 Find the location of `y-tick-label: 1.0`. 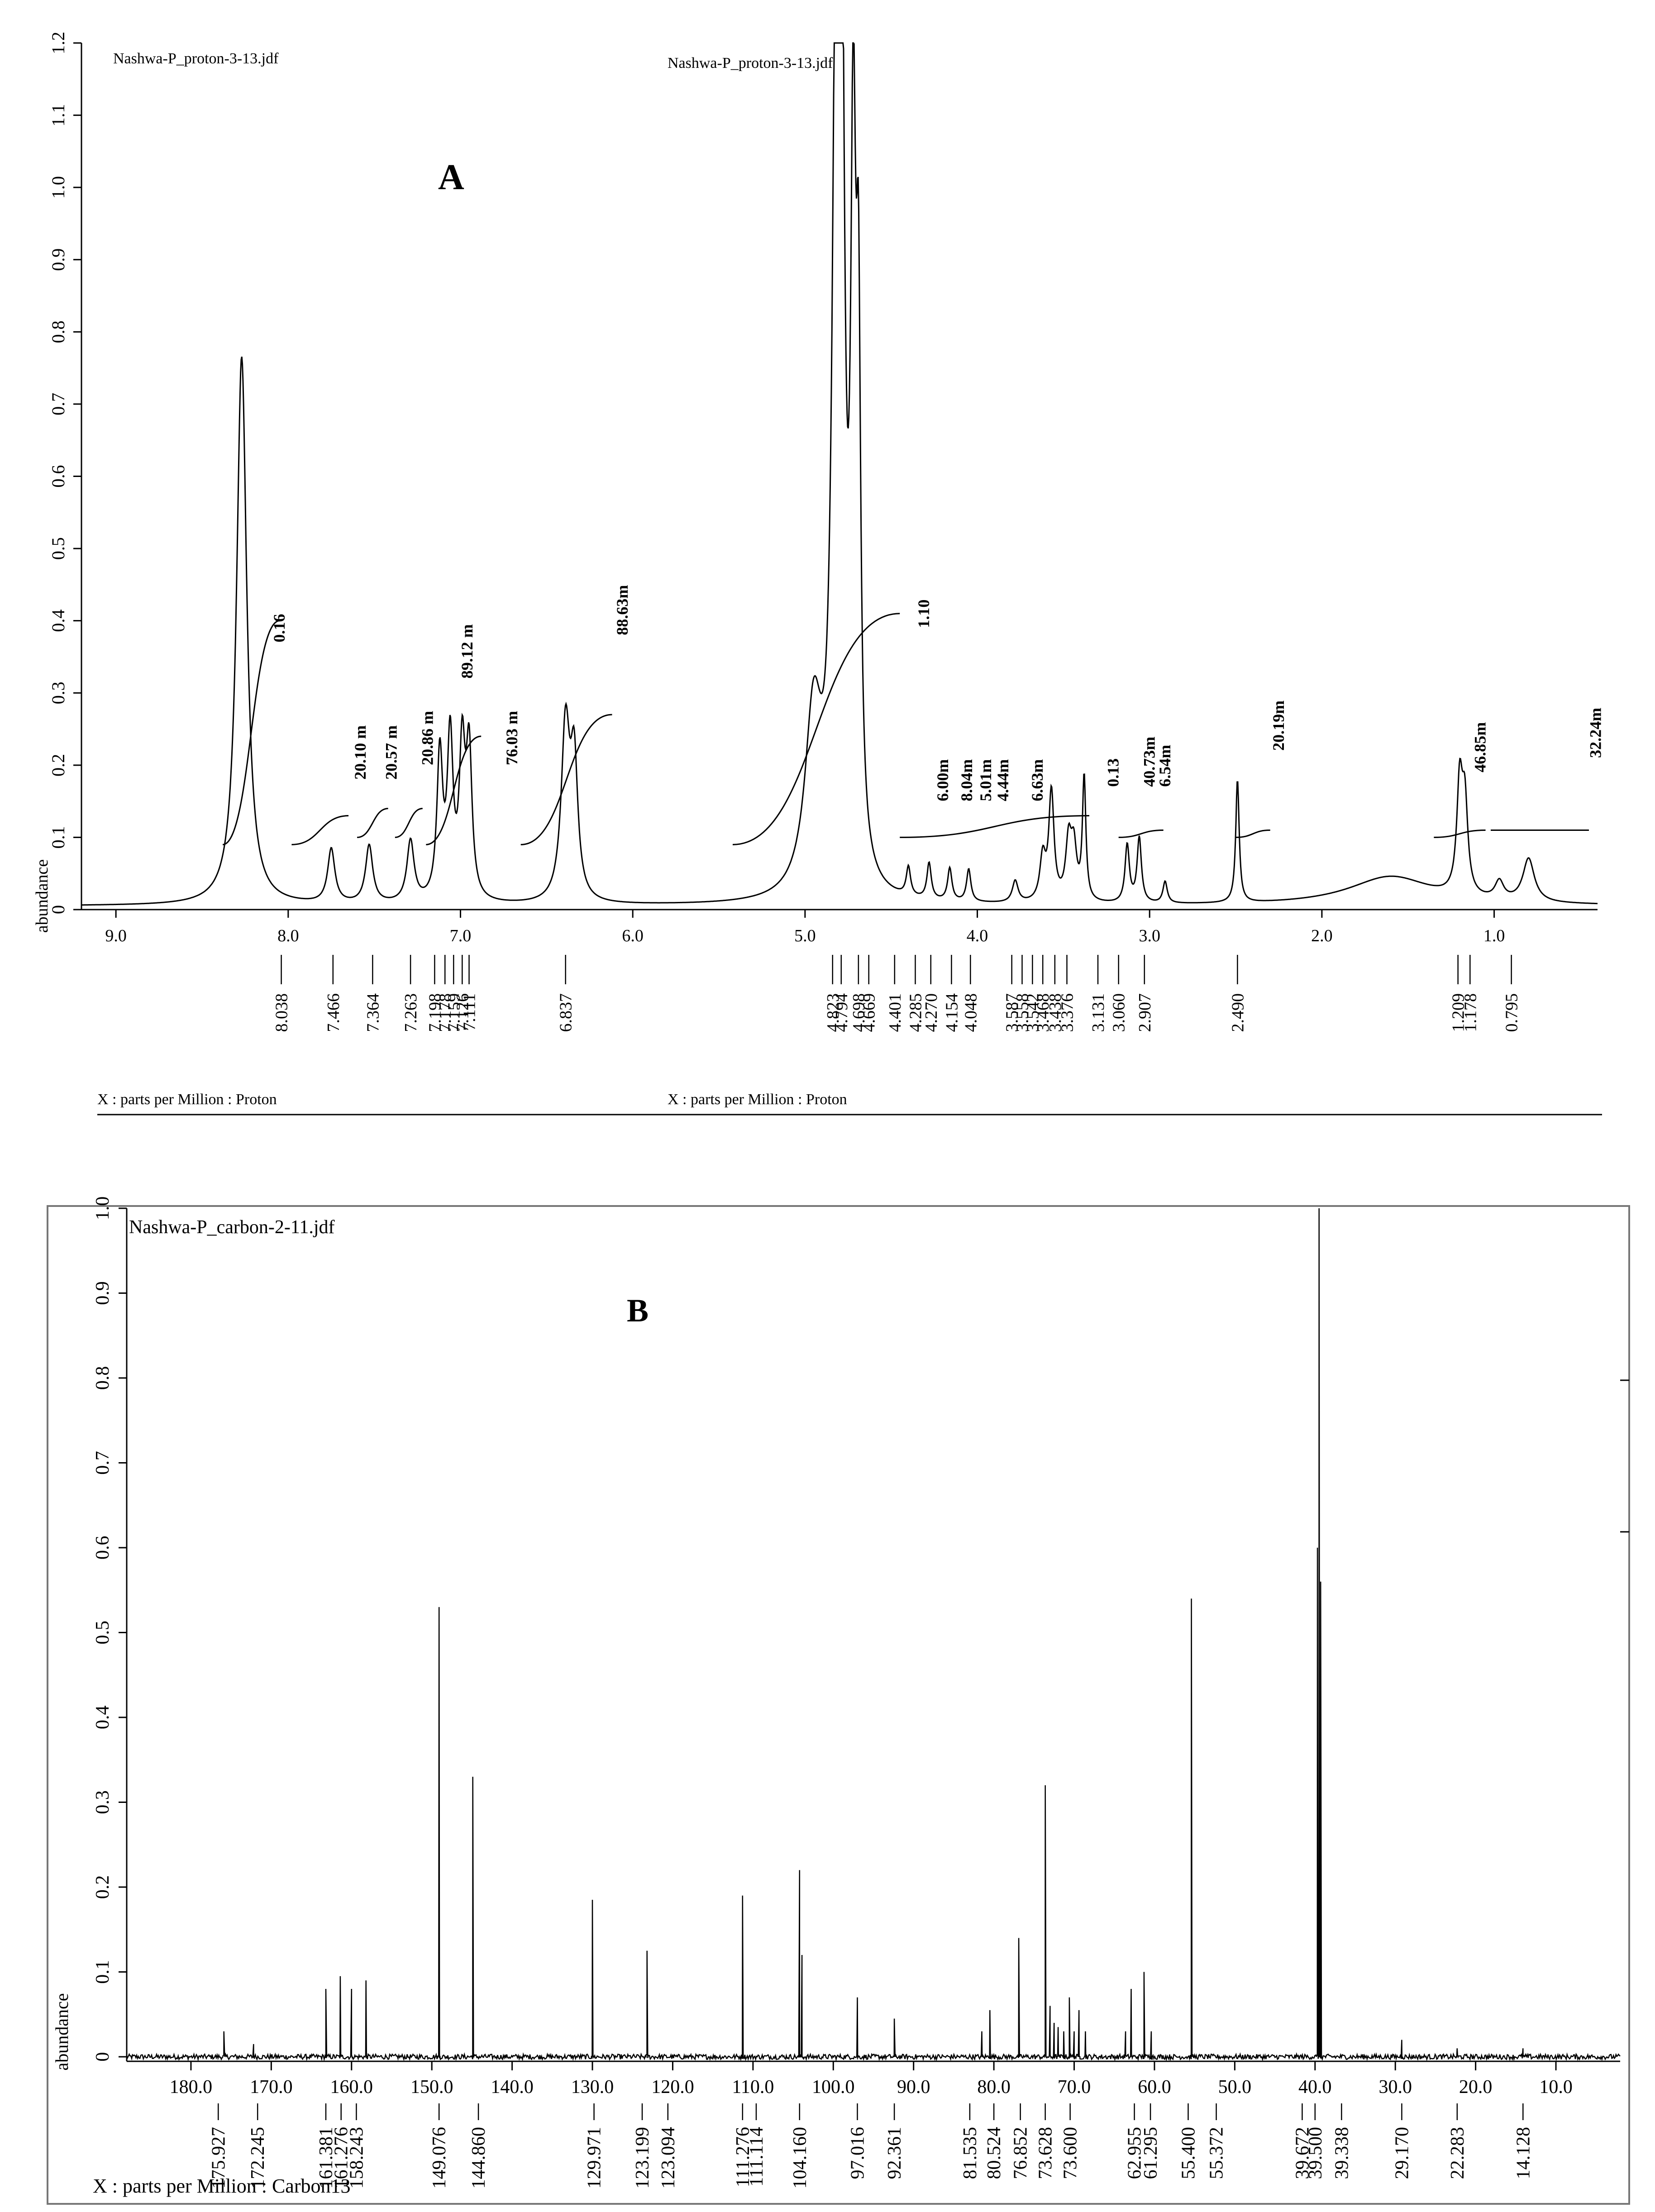

y-tick-label: 1.0 is located at coordinates (58, 187).